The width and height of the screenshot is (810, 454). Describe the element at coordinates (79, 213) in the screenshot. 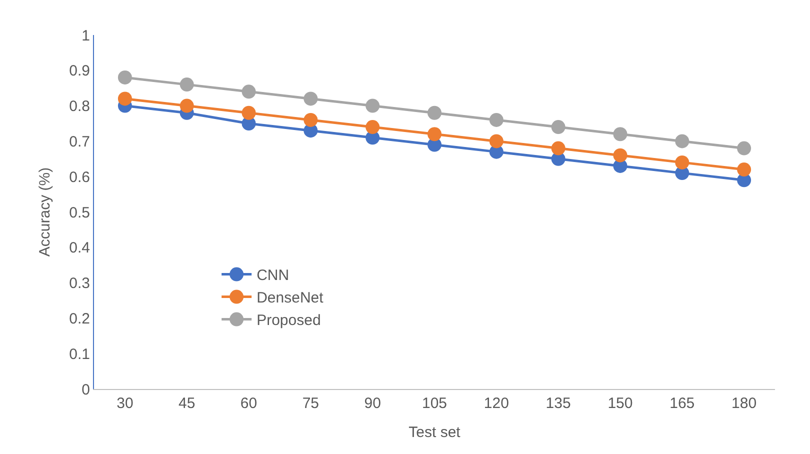

I see `y-tick-label: 0.5` at that location.